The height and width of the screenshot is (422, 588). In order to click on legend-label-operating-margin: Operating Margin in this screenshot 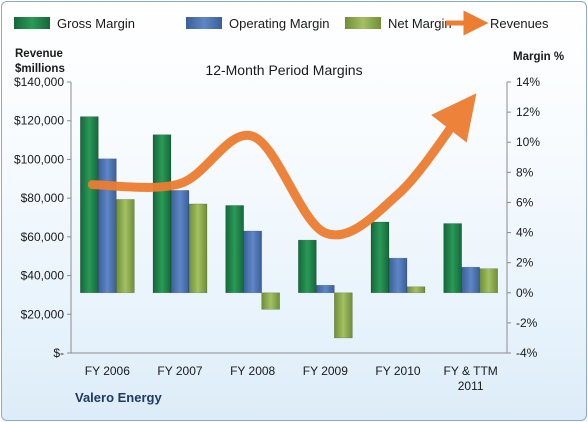, I will do `click(279, 23)`.